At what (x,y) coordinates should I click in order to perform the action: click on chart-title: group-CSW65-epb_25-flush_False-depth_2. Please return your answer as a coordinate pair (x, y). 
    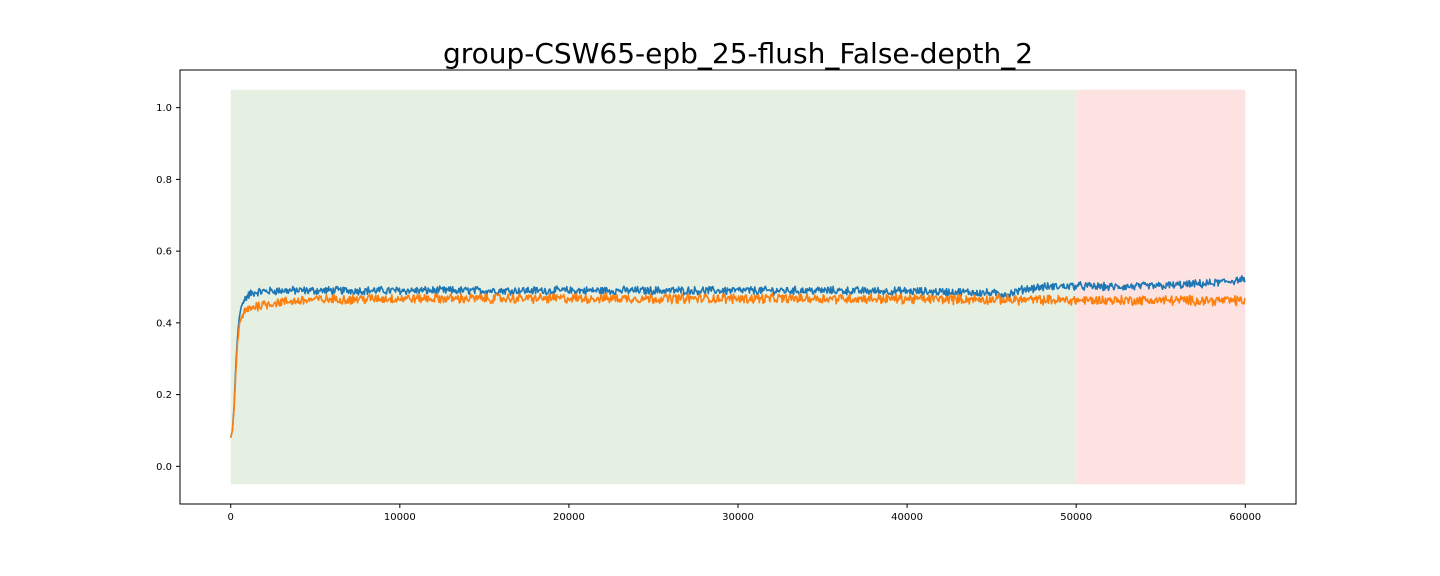
    Looking at the image, I should click on (738, 53).